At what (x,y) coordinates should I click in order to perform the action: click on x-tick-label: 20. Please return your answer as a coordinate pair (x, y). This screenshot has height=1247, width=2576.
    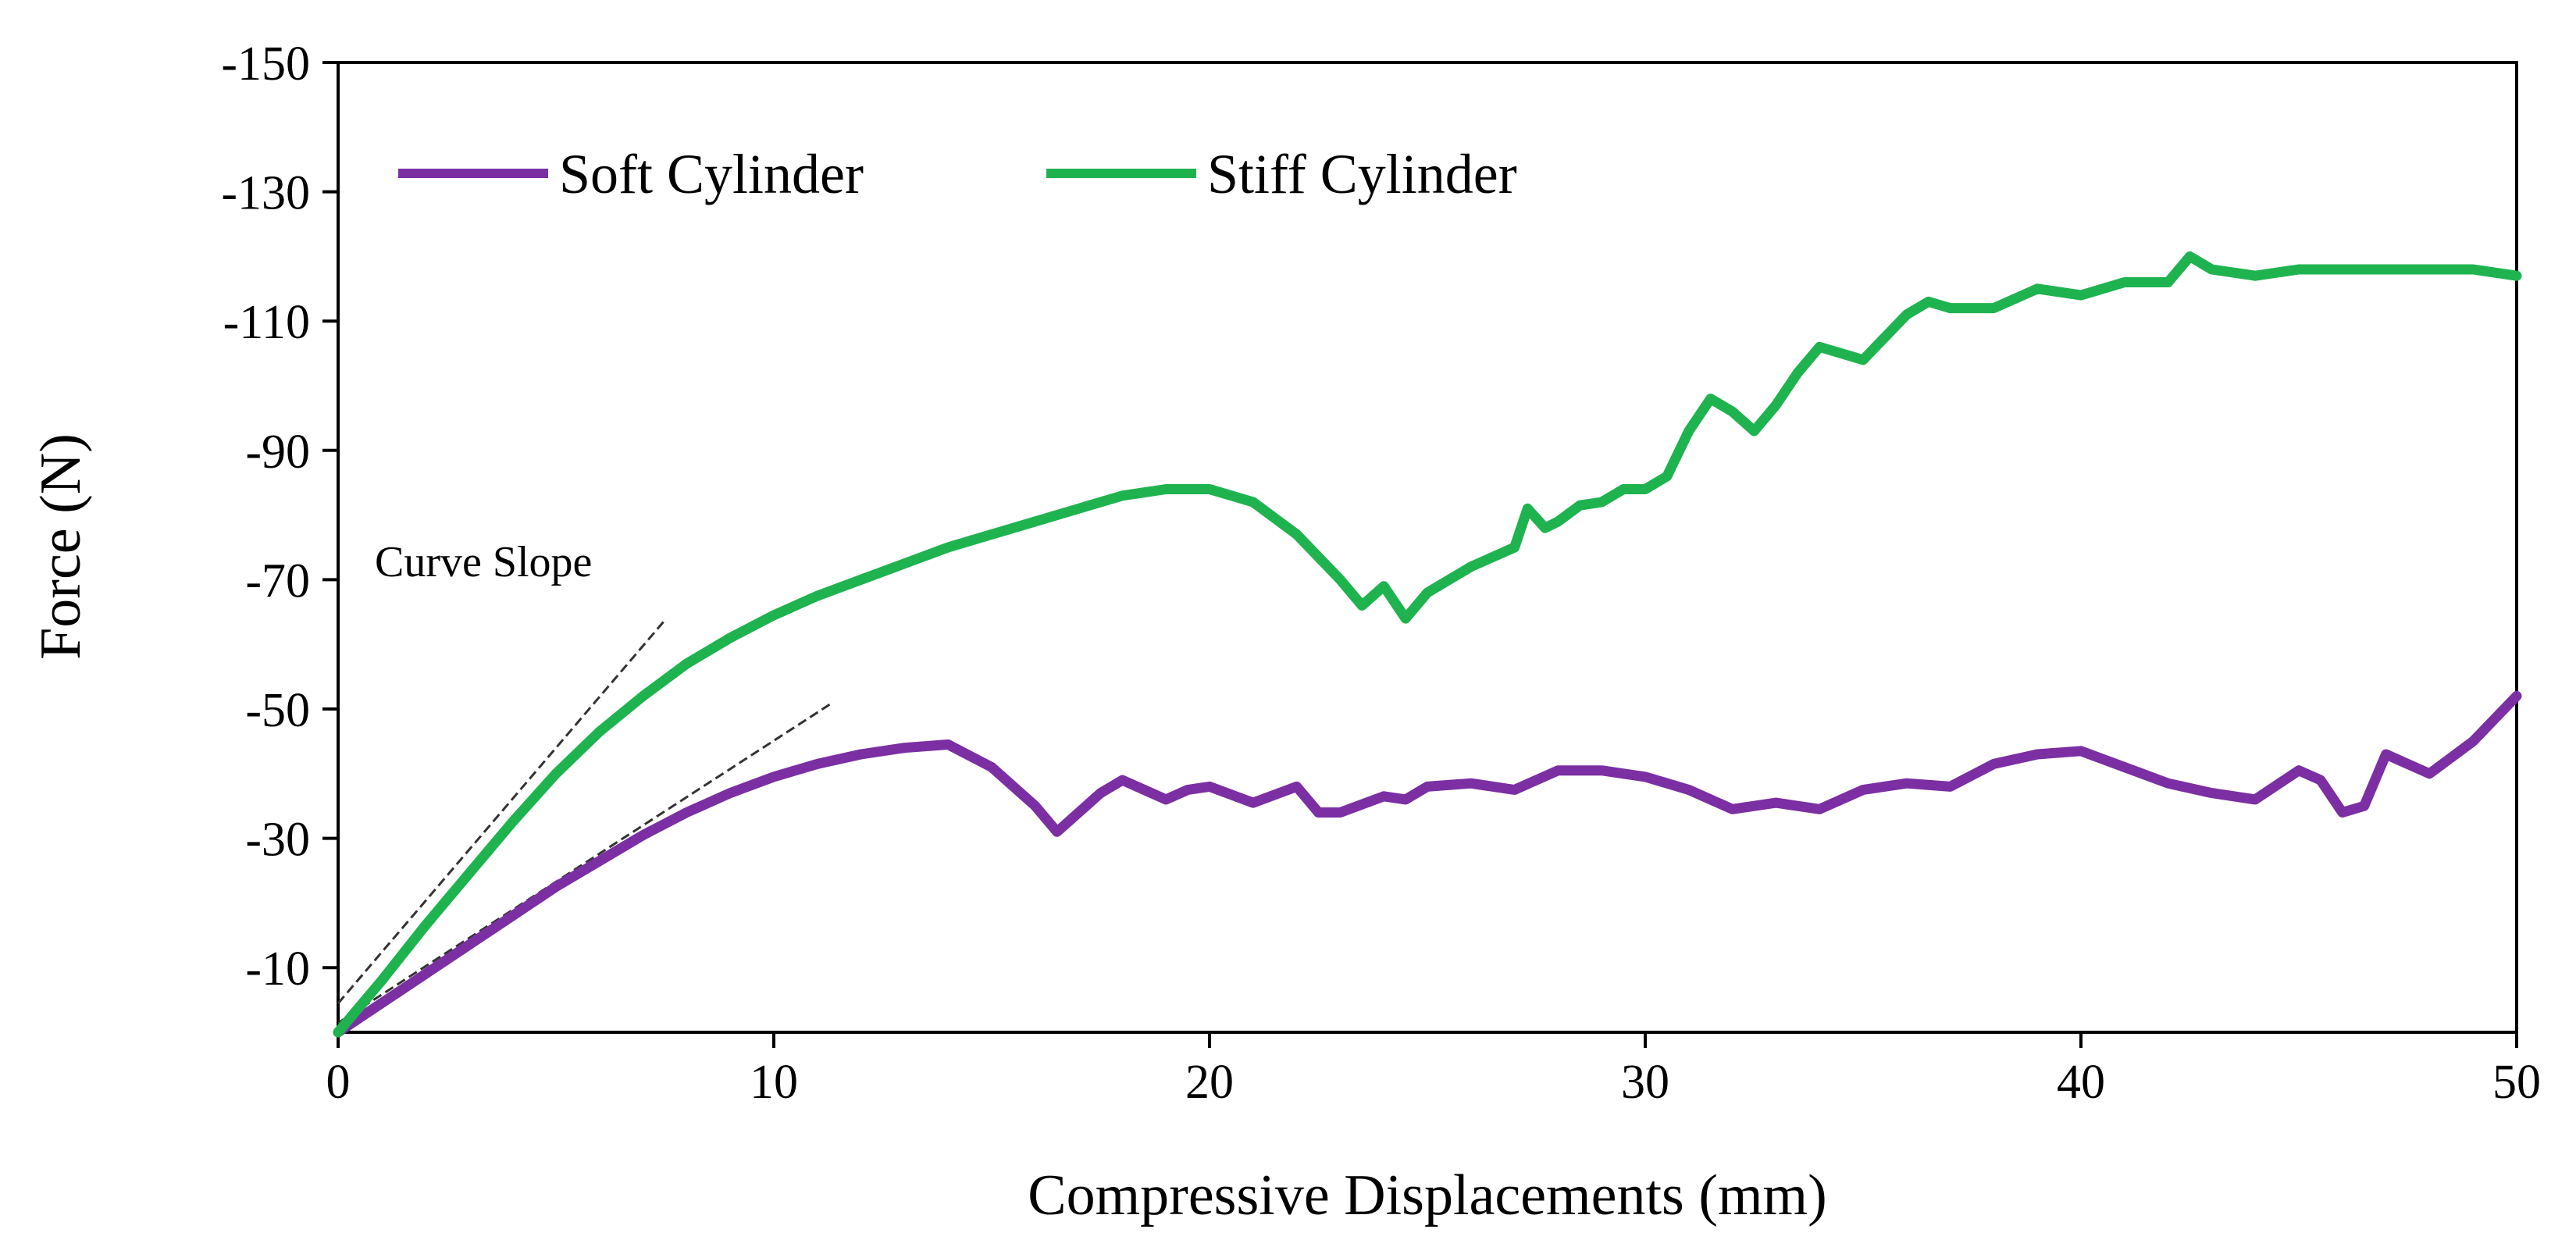
    Looking at the image, I should click on (1209, 1082).